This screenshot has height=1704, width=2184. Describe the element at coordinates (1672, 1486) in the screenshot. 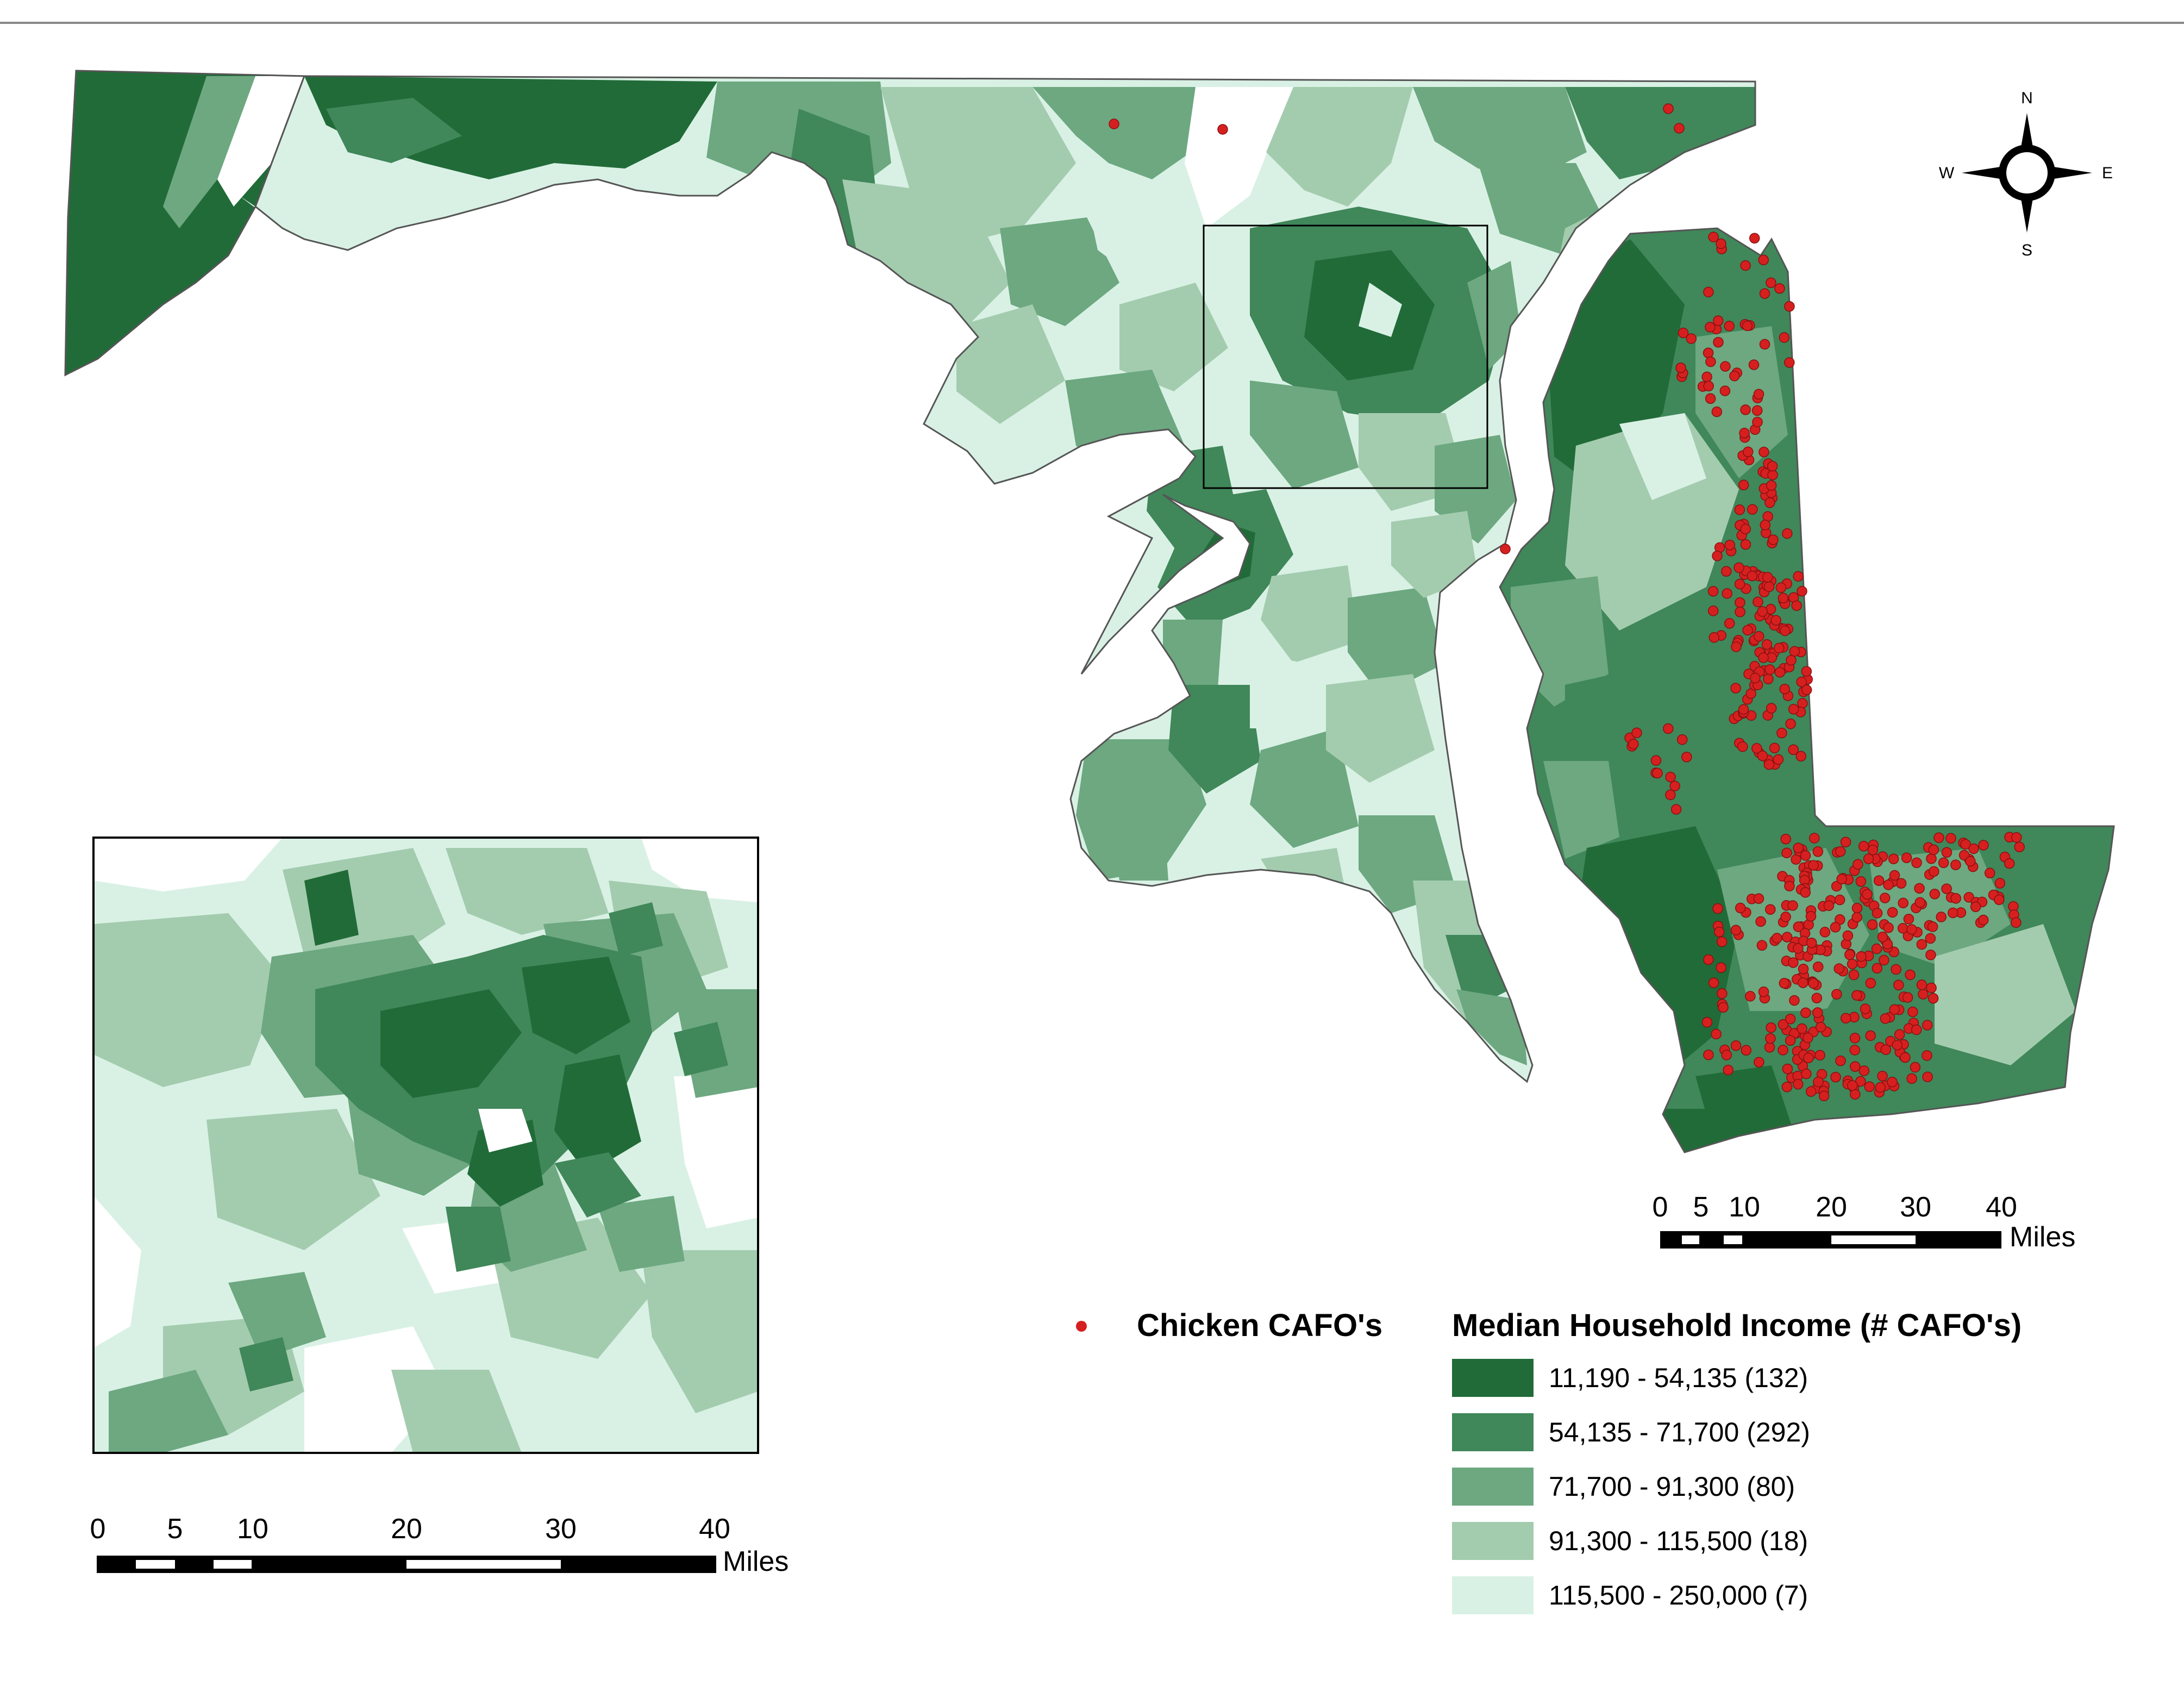

I see `legend-class-label-3: 71,700 - 91,300 (80)` at that location.